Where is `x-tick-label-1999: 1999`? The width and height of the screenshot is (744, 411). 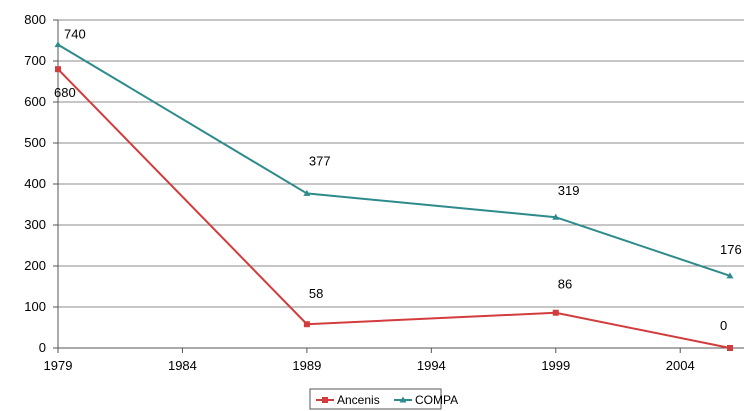 x-tick-label-1999: 1999 is located at coordinates (555, 365).